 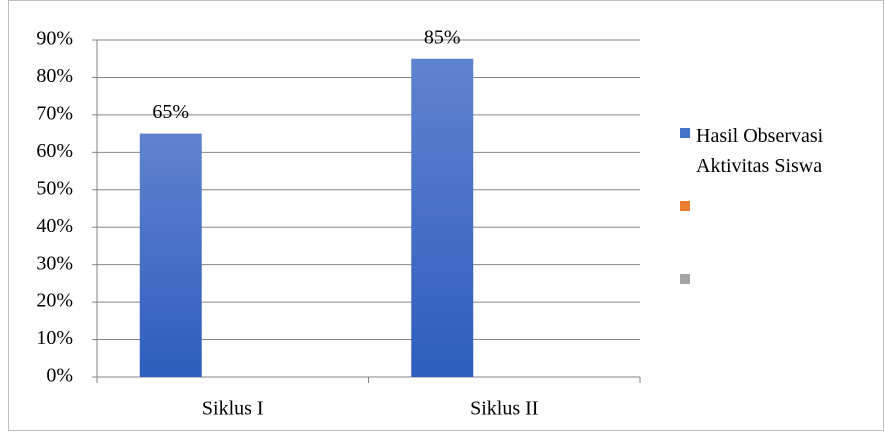 What do you see at coordinates (54, 188) in the screenshot?
I see `y-tick-label: 50%` at bounding box center [54, 188].